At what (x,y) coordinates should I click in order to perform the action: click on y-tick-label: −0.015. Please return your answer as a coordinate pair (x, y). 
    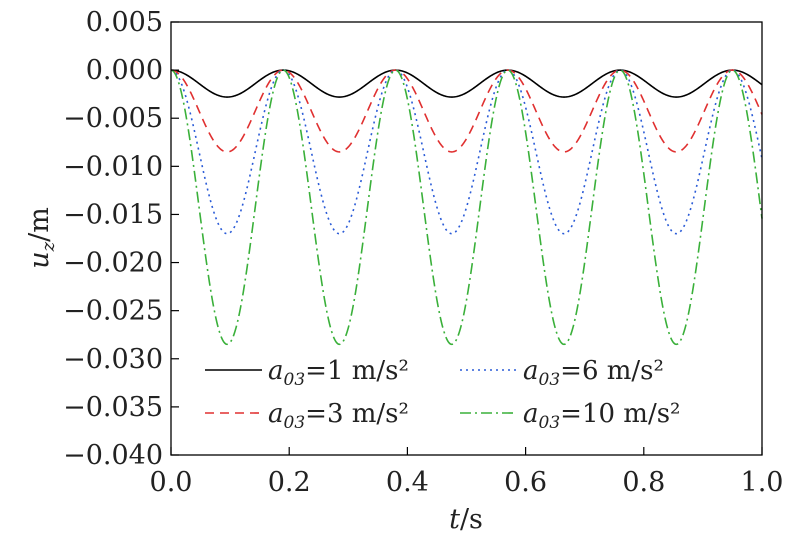
    Looking at the image, I should click on (113, 214).